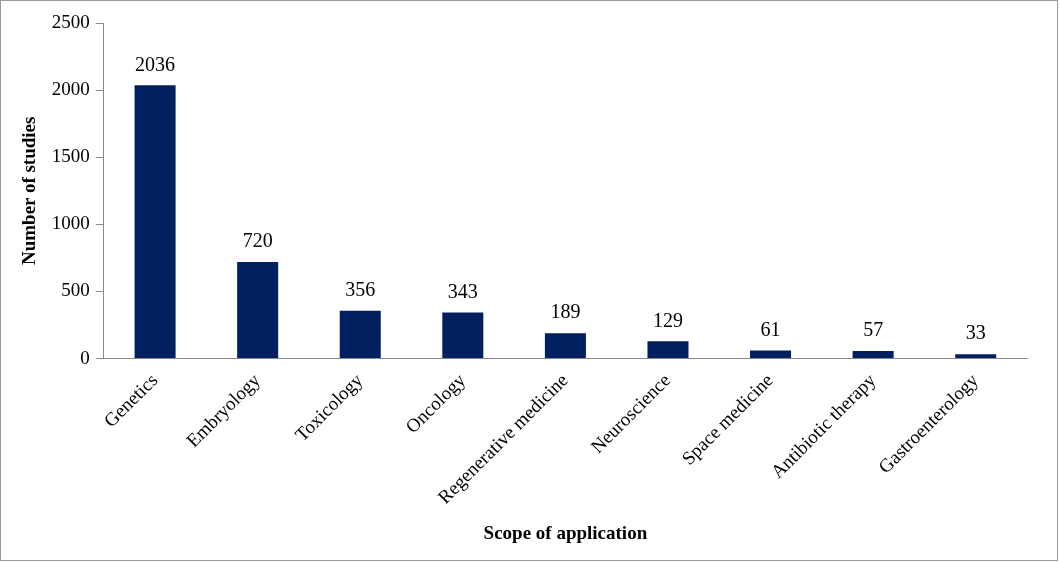 The image size is (1060, 563). Describe the element at coordinates (975, 332) in the screenshot. I see `data-label: 33` at that location.